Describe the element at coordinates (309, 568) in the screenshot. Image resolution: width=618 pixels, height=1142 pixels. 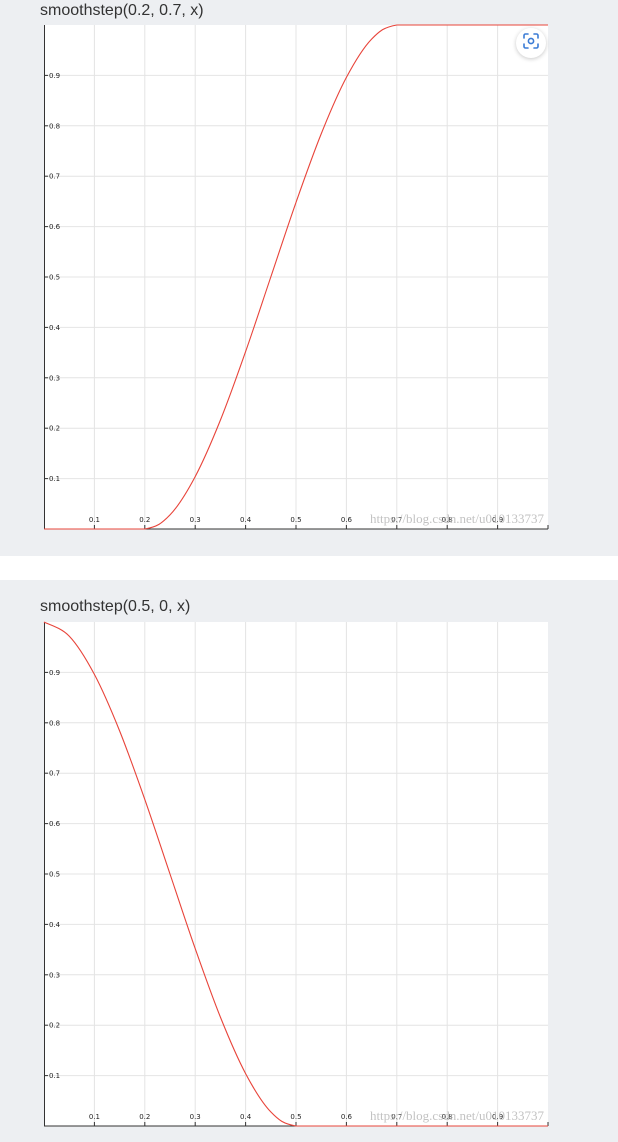
I see `panel-separator` at that location.